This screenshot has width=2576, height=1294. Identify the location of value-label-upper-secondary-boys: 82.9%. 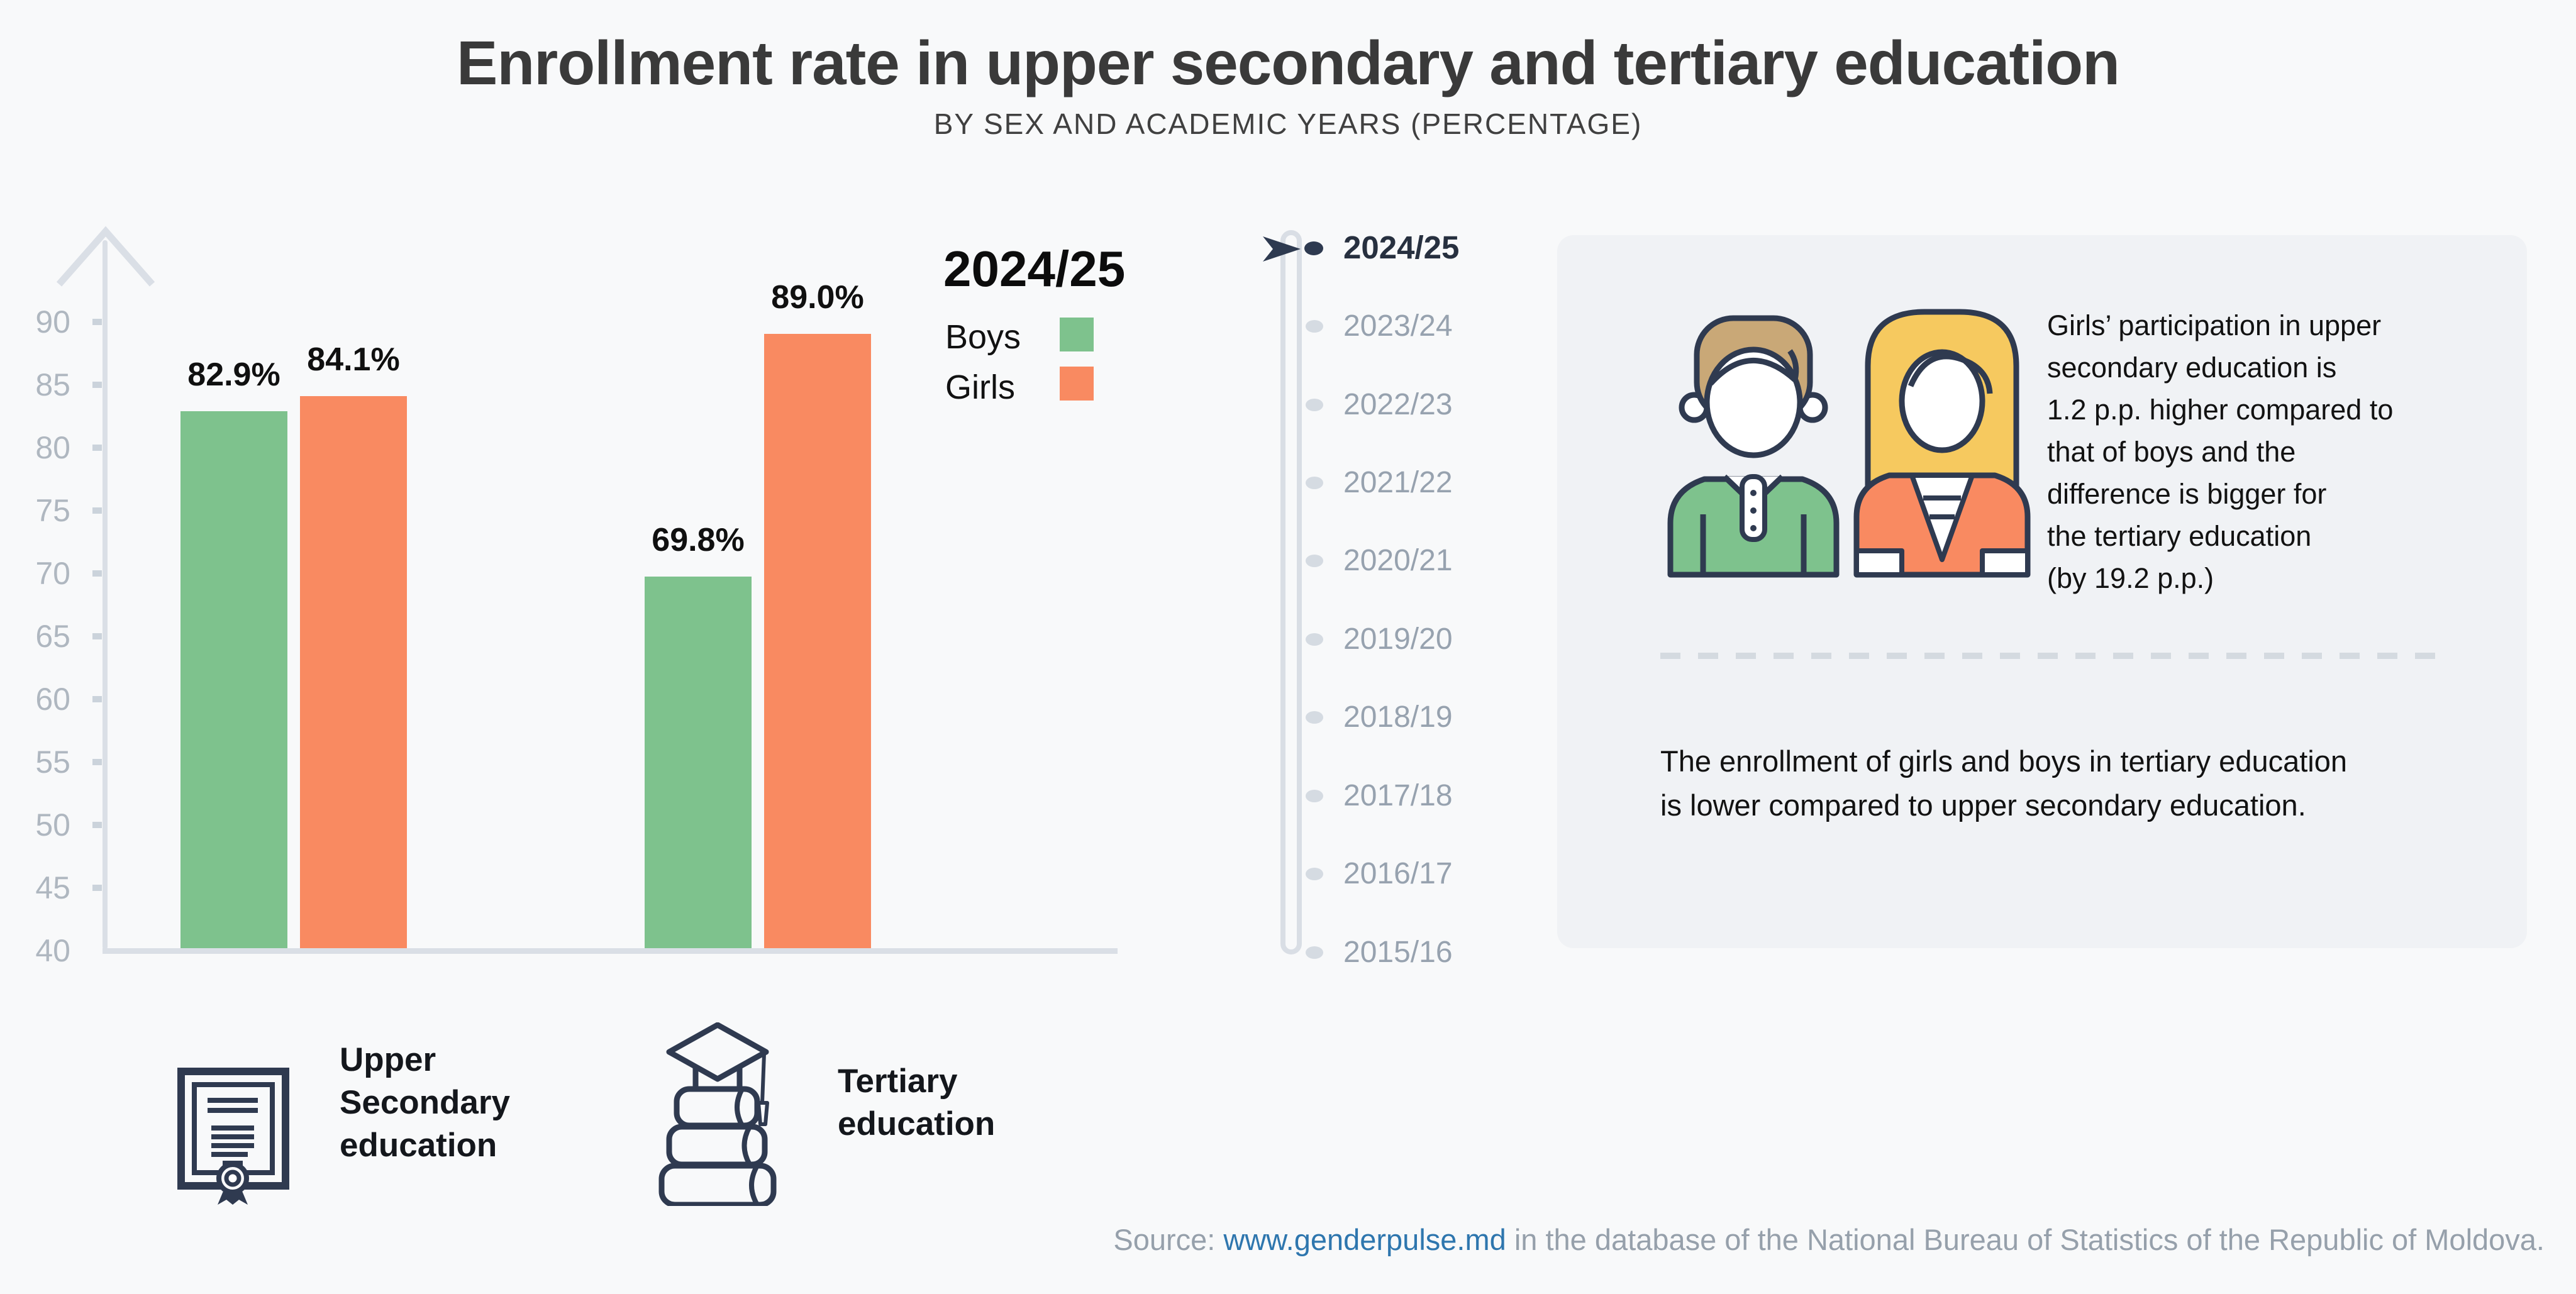
(233, 375).